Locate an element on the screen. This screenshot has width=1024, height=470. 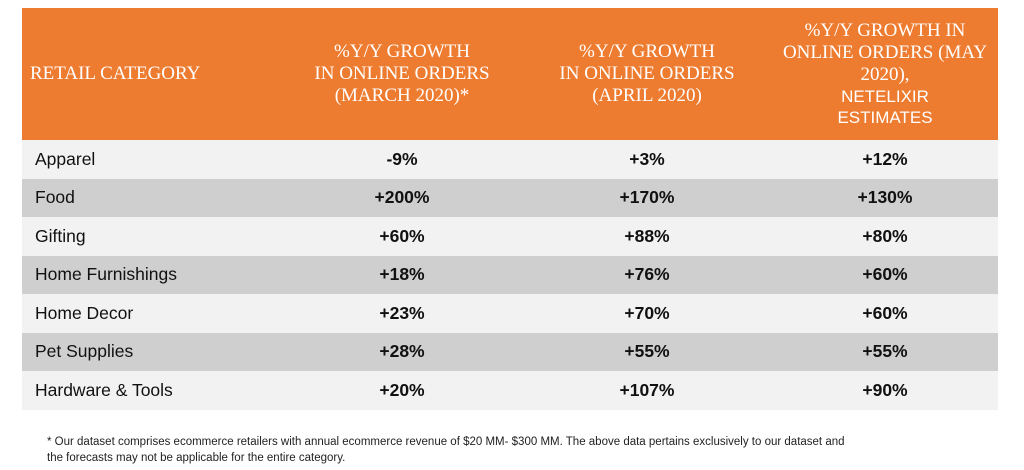
april-value-cell: +170% is located at coordinates (647, 197).